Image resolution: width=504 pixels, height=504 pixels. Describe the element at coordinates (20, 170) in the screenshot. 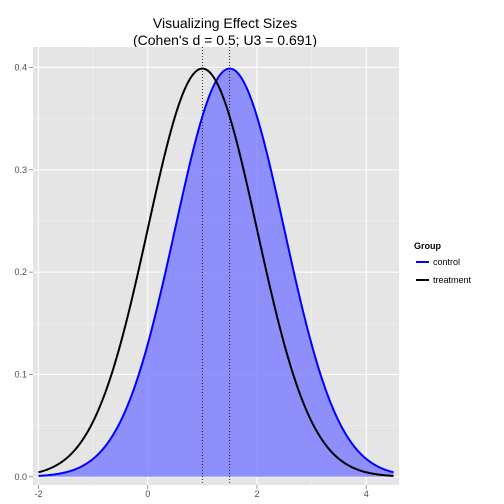

I see `y-tick-label: 0.3` at that location.